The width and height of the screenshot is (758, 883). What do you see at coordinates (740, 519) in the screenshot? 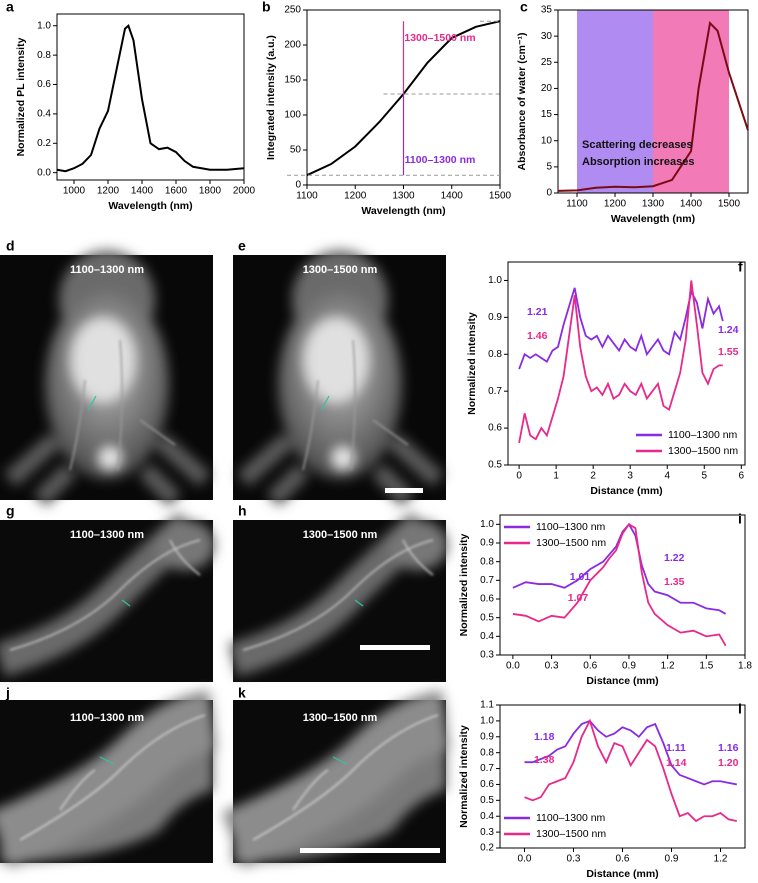
I see `panel-letter: i` at bounding box center [740, 519].